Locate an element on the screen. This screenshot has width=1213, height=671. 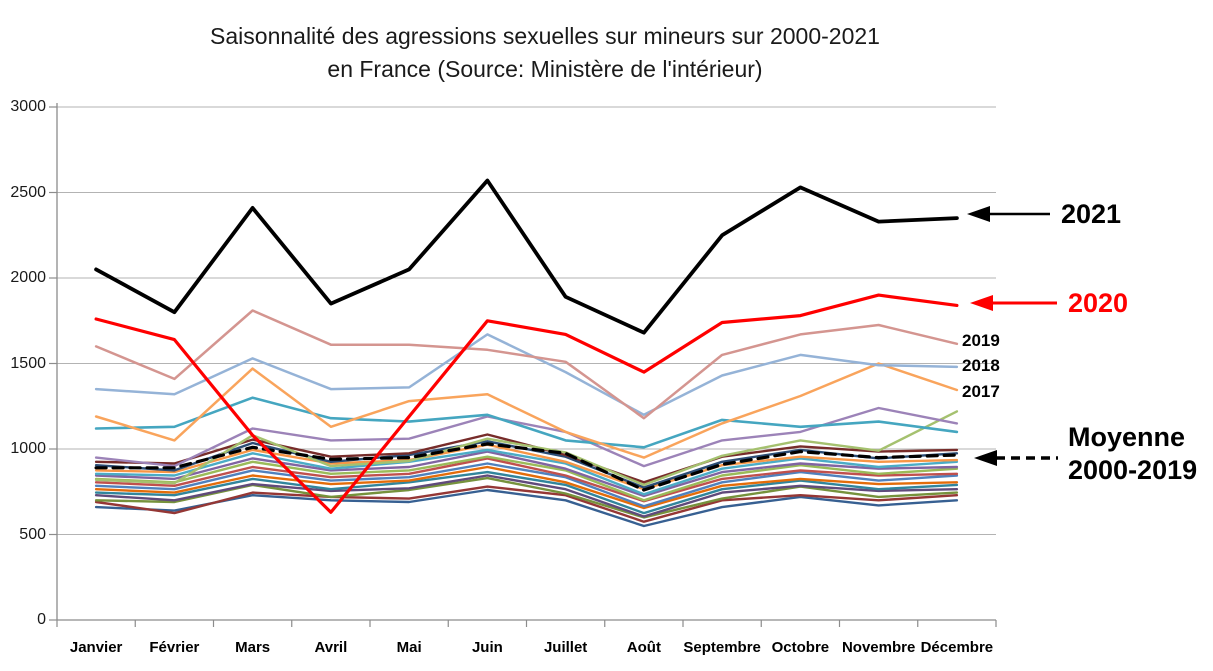
annotation-moyenne-line1: Moyenne is located at coordinates (1127, 437).